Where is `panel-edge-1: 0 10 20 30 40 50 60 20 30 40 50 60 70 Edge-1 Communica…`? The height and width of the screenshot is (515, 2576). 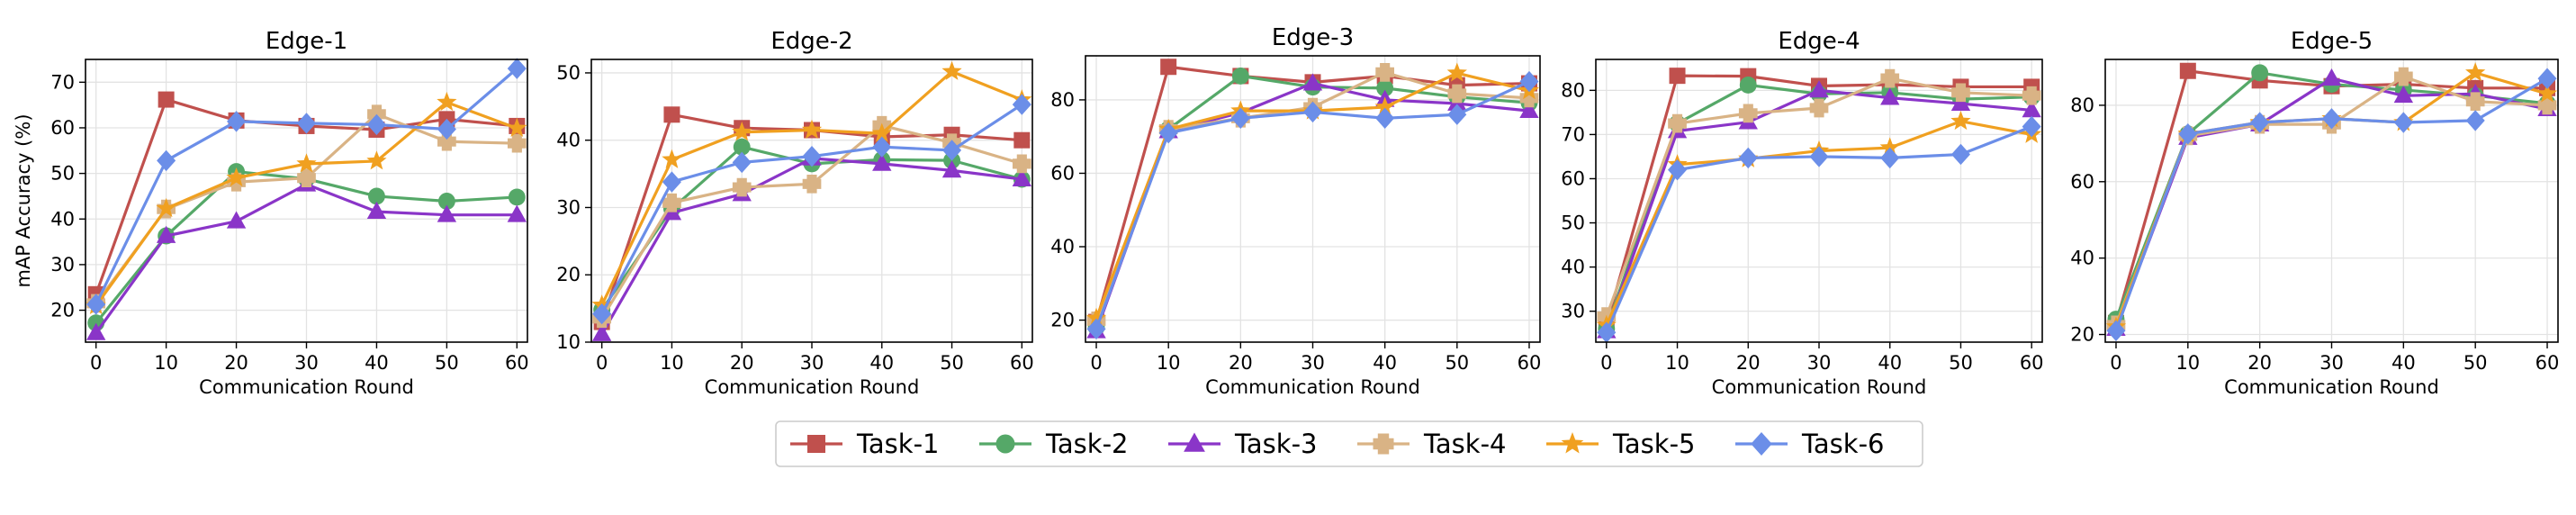 panel-edge-1: 0 10 20 30 40 50 60 20 30 40 50 60 70 Edge-1 Communica… is located at coordinates (271, 213).